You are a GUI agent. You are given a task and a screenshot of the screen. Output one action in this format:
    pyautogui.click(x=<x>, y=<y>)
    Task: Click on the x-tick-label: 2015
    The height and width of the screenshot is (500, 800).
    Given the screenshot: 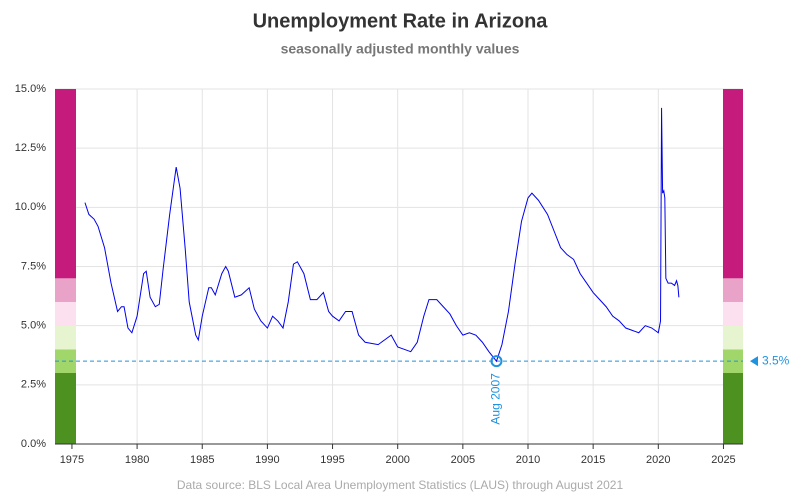 What is the action you would take?
    pyautogui.click(x=593, y=460)
    